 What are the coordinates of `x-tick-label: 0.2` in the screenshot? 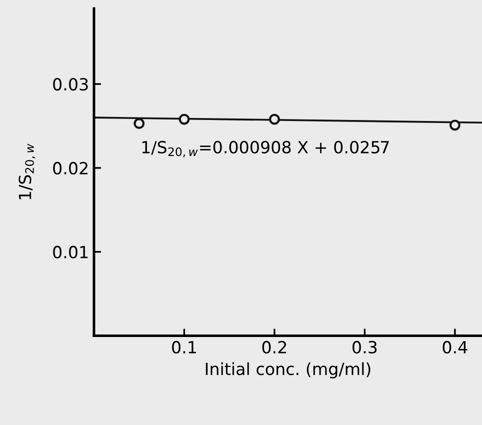 It's located at (274, 347).